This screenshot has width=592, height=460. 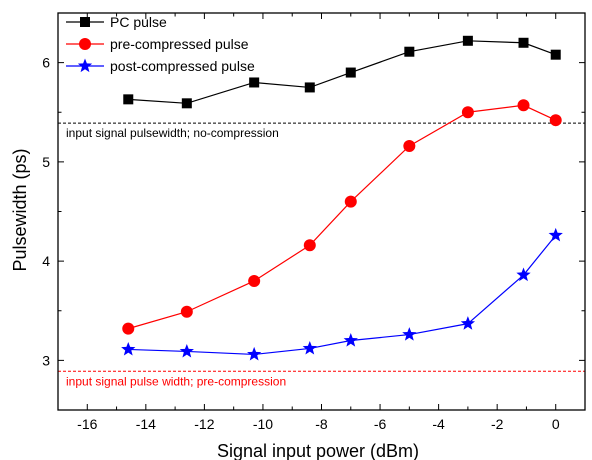 What do you see at coordinates (263, 424) in the screenshot?
I see `x-tick-label: -10` at bounding box center [263, 424].